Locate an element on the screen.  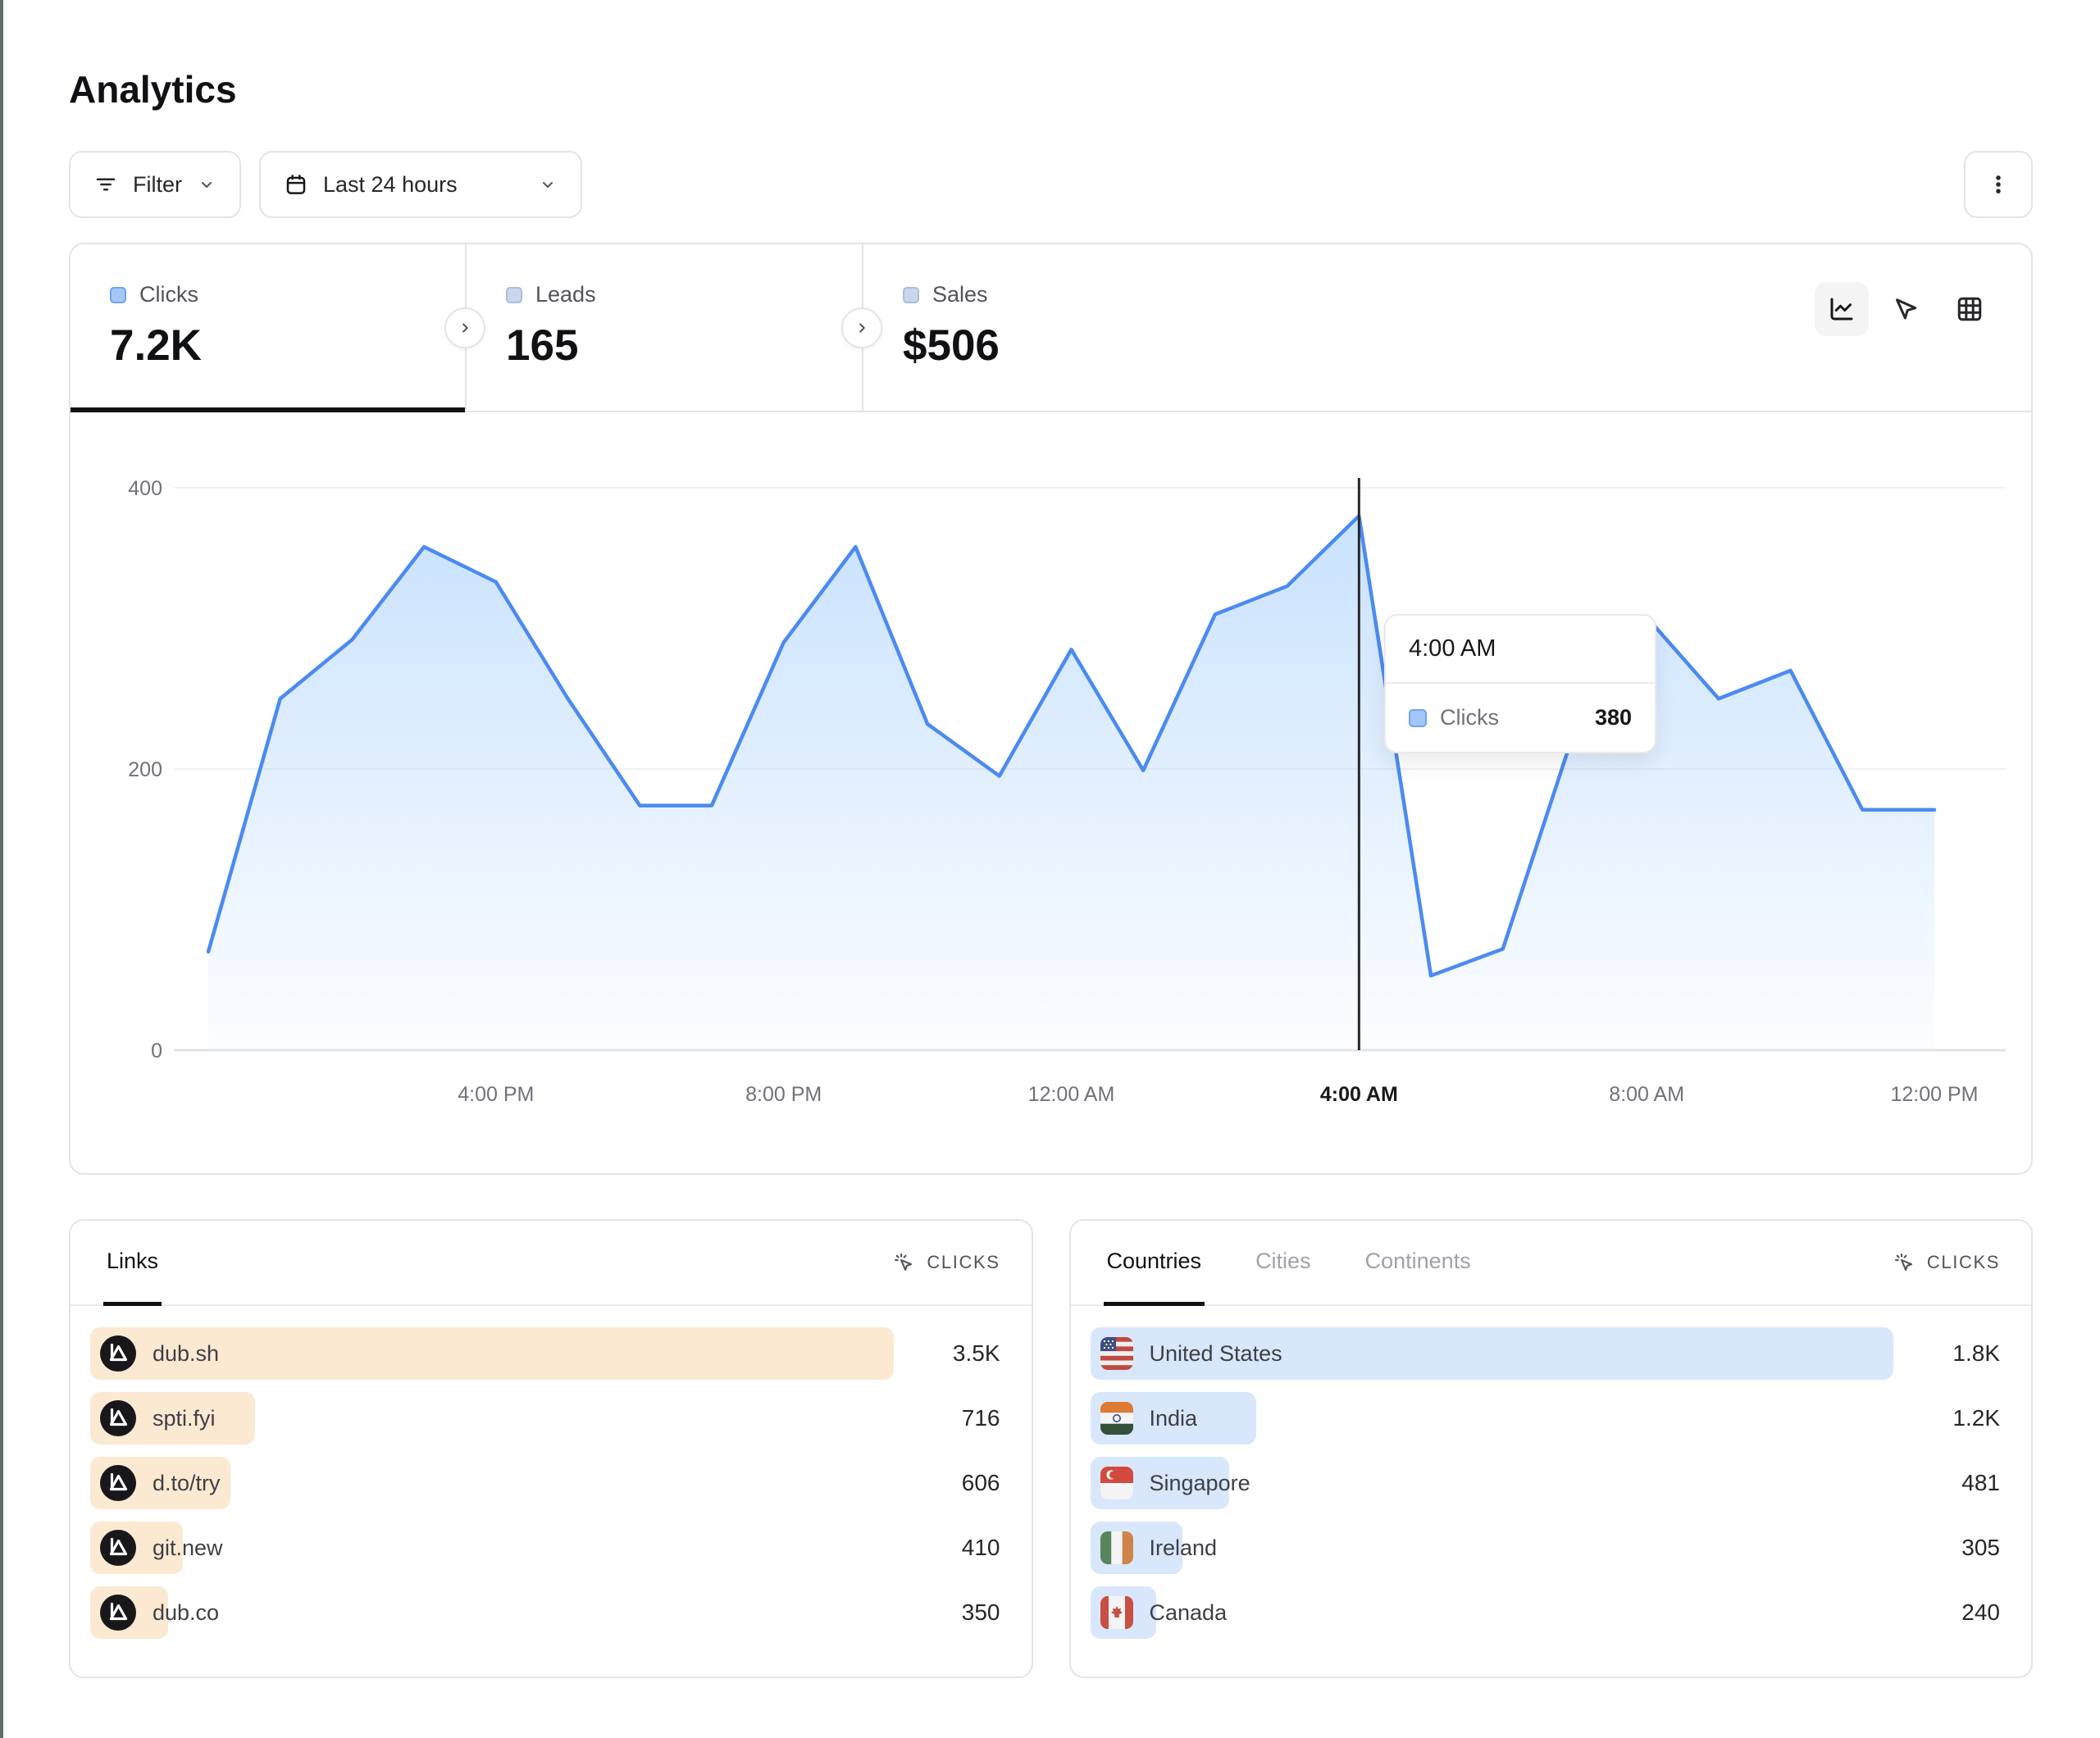
leads-tab-label: Leads is located at coordinates (565, 294).